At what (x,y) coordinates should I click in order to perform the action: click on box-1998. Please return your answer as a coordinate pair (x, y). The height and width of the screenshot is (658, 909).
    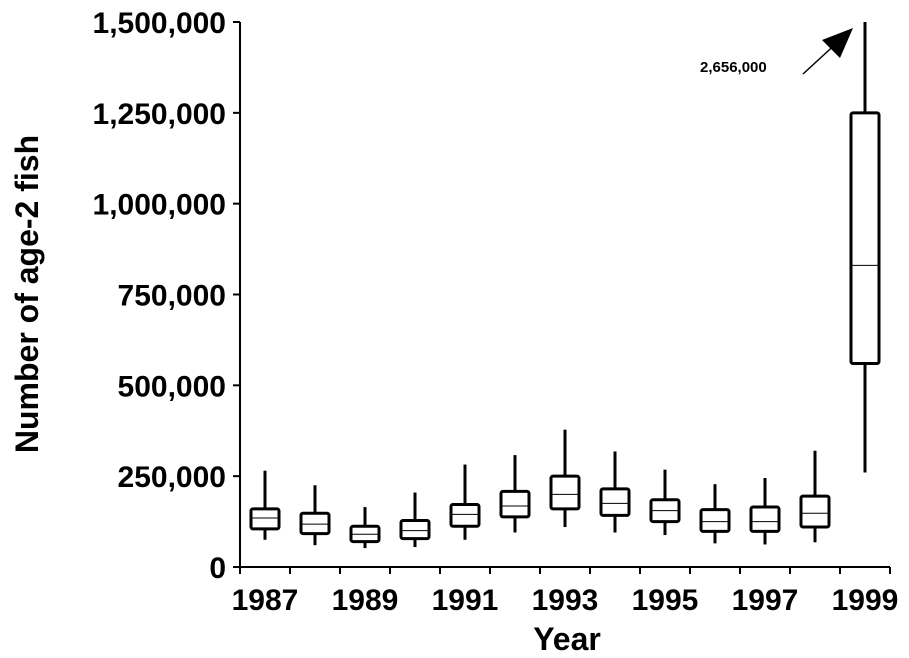
    Looking at the image, I should click on (815, 496).